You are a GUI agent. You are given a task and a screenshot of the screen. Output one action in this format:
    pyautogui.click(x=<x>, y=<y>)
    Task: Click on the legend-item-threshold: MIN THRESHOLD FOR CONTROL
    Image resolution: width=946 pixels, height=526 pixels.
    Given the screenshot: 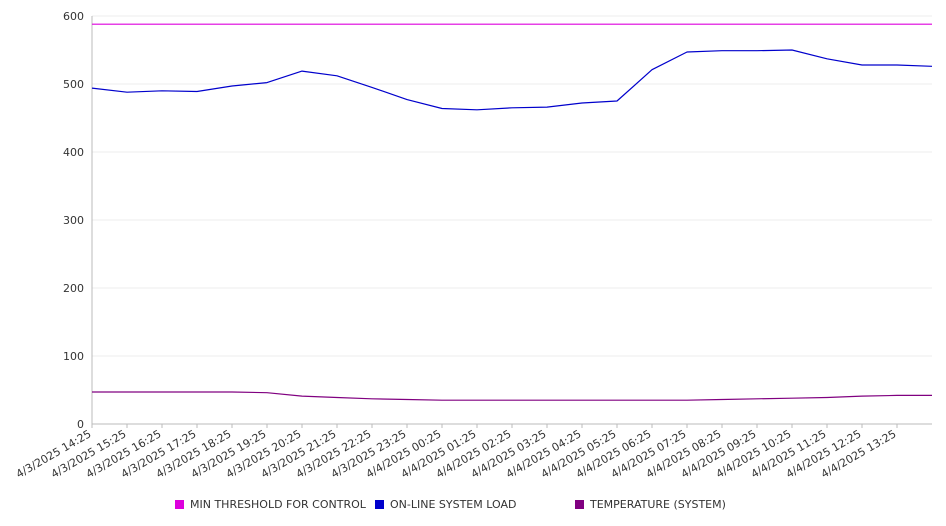 What is the action you would take?
    pyautogui.click(x=270, y=504)
    